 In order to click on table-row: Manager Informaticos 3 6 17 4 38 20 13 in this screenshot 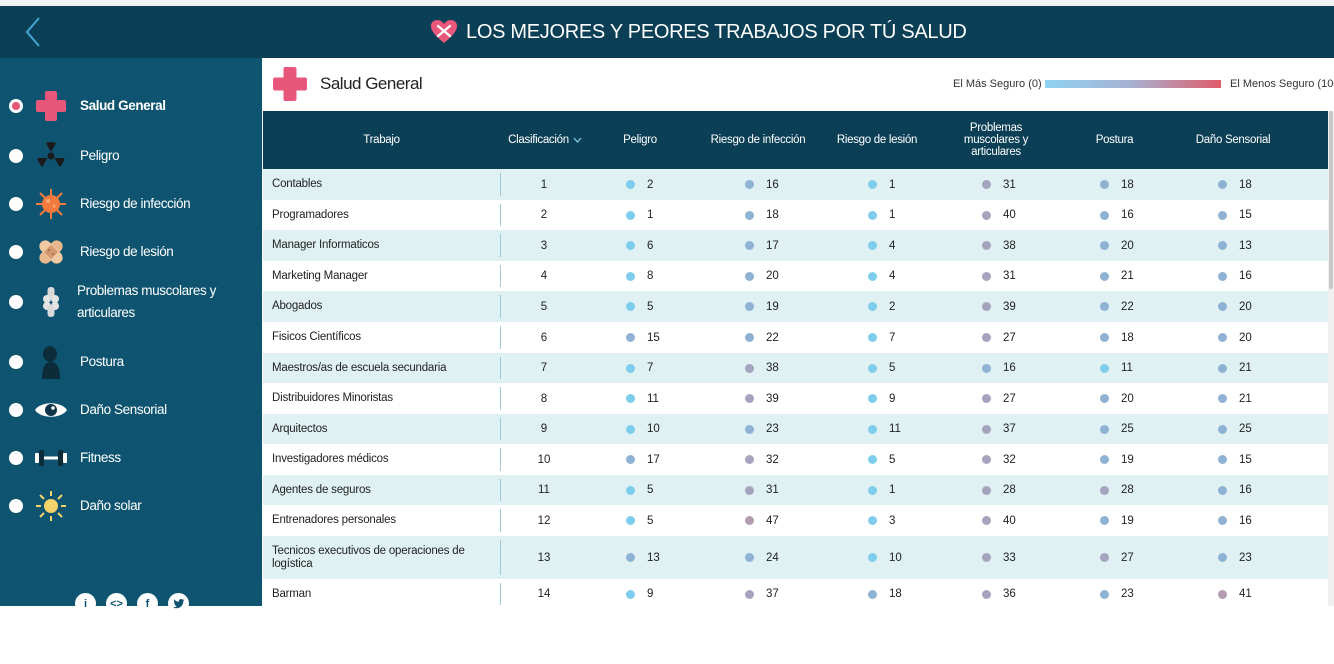, I will do `click(796, 245)`.